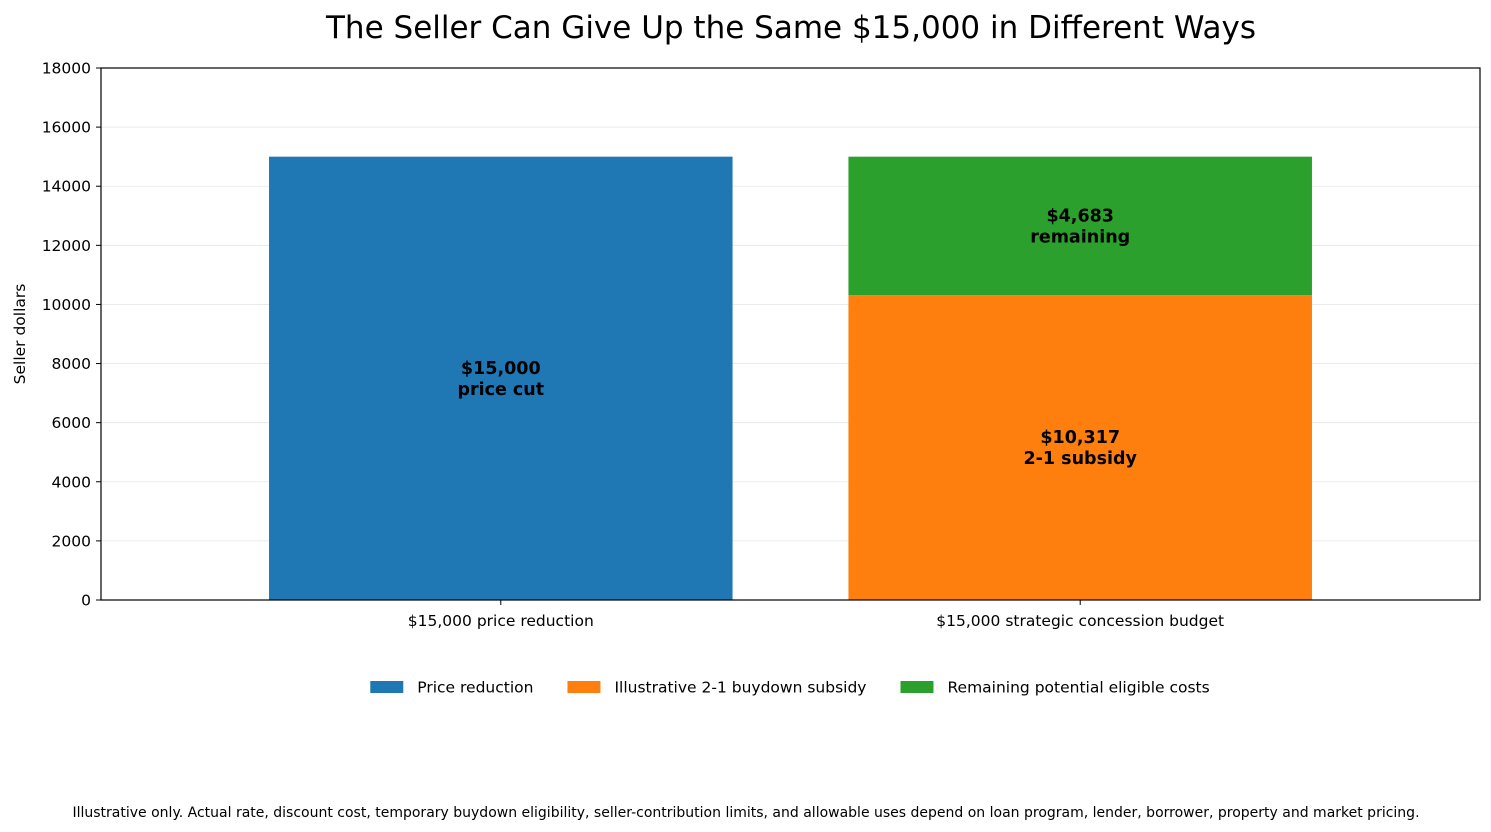 Image resolution: width=1491 pixels, height=832 pixels. What do you see at coordinates (66, 69) in the screenshot?
I see `y-tick-label: 18000` at bounding box center [66, 69].